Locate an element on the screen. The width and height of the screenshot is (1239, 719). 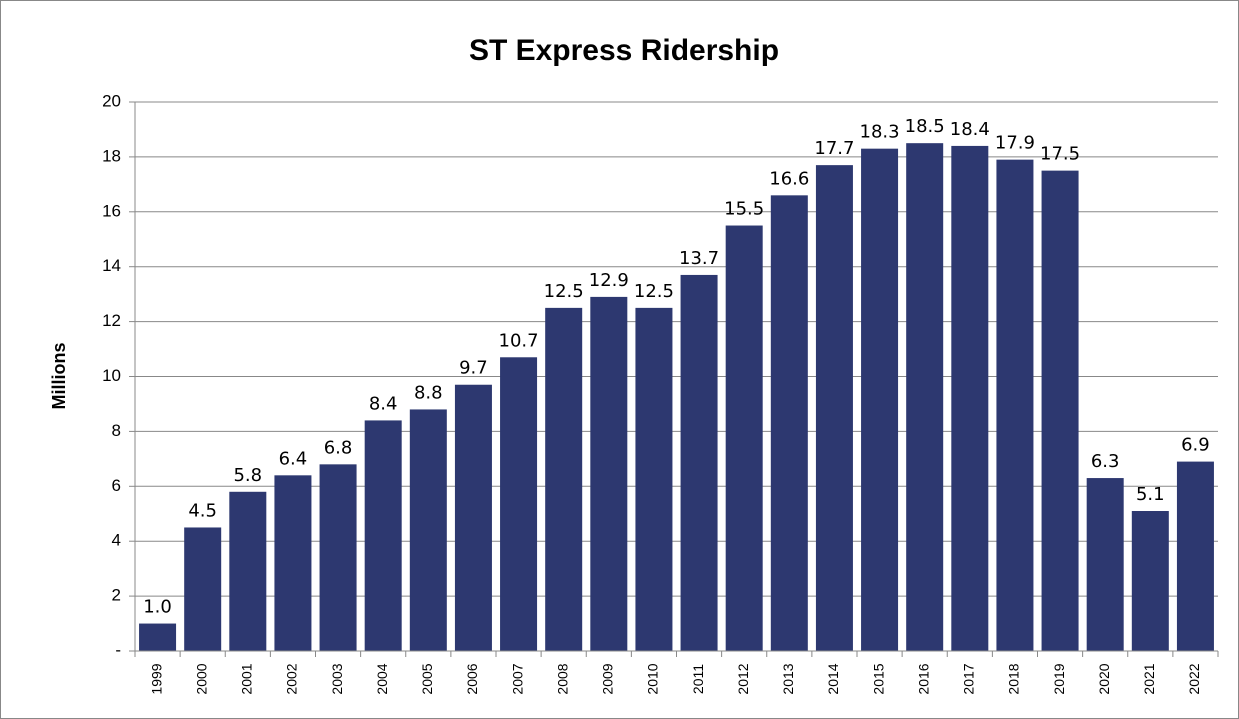
value-label: 18.4 is located at coordinates (970, 129).